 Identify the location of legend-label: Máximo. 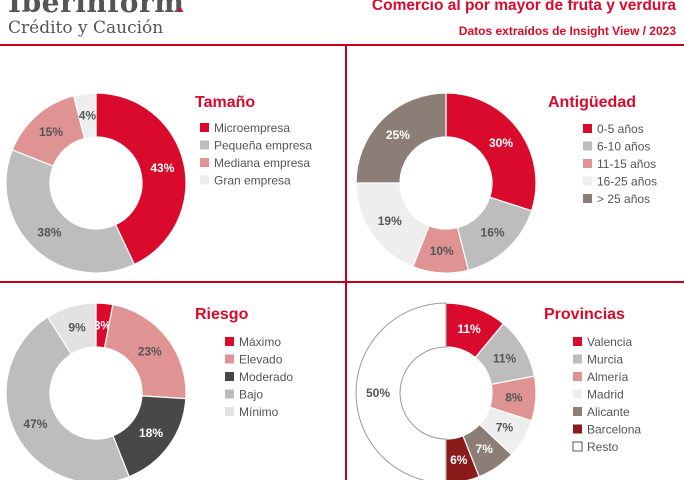
(260, 342).